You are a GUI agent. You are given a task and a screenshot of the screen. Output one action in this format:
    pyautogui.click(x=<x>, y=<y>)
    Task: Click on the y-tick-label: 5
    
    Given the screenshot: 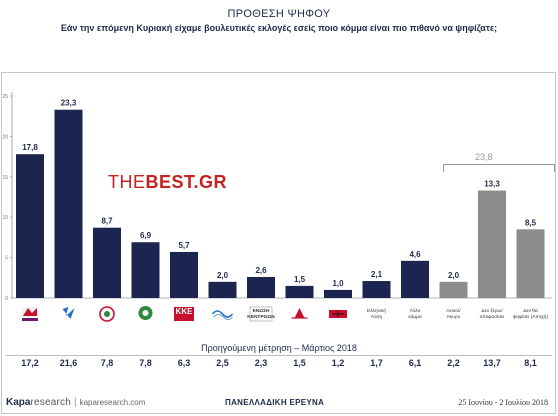 What is the action you would take?
    pyautogui.click(x=6, y=259)
    